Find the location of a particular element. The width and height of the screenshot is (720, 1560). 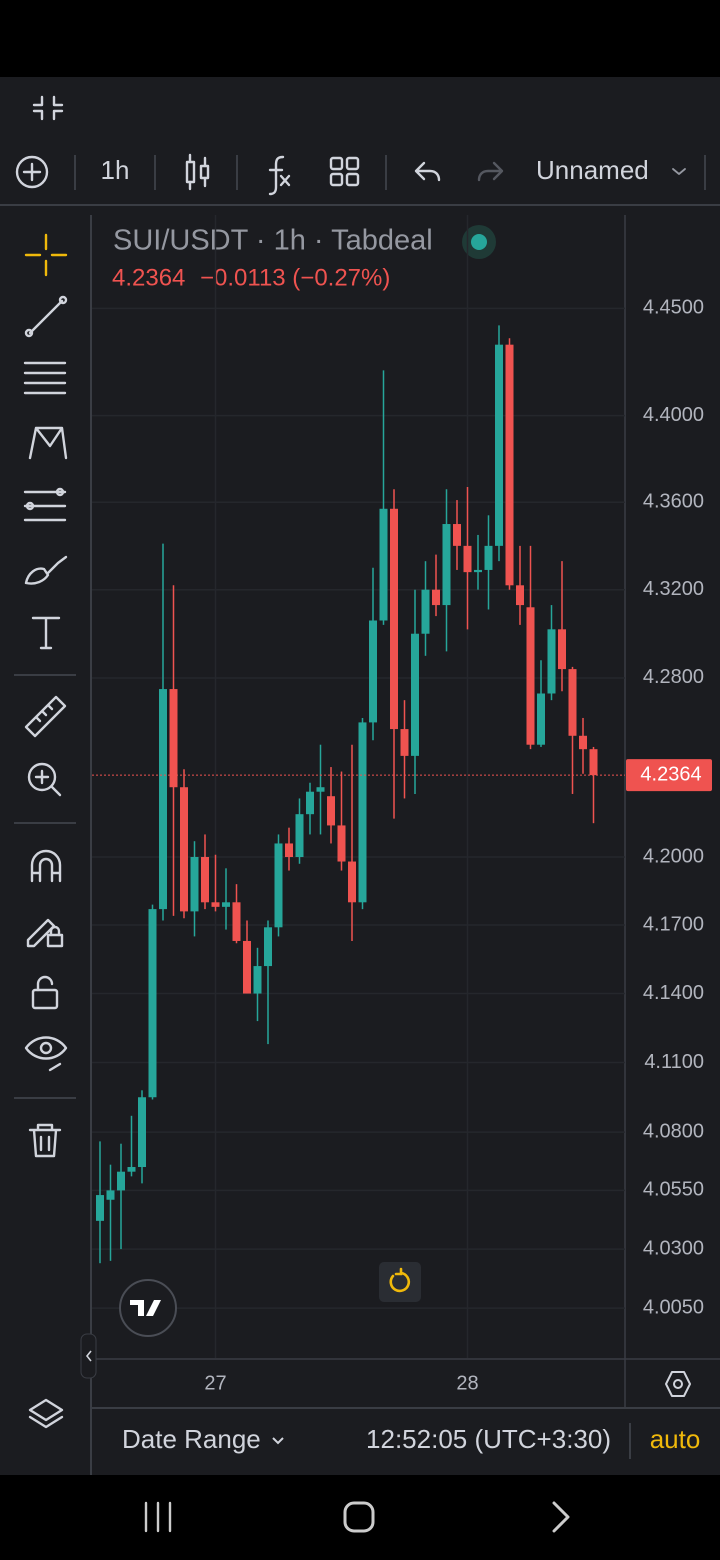

y-tick-label: 4.3600 is located at coordinates (673, 502).